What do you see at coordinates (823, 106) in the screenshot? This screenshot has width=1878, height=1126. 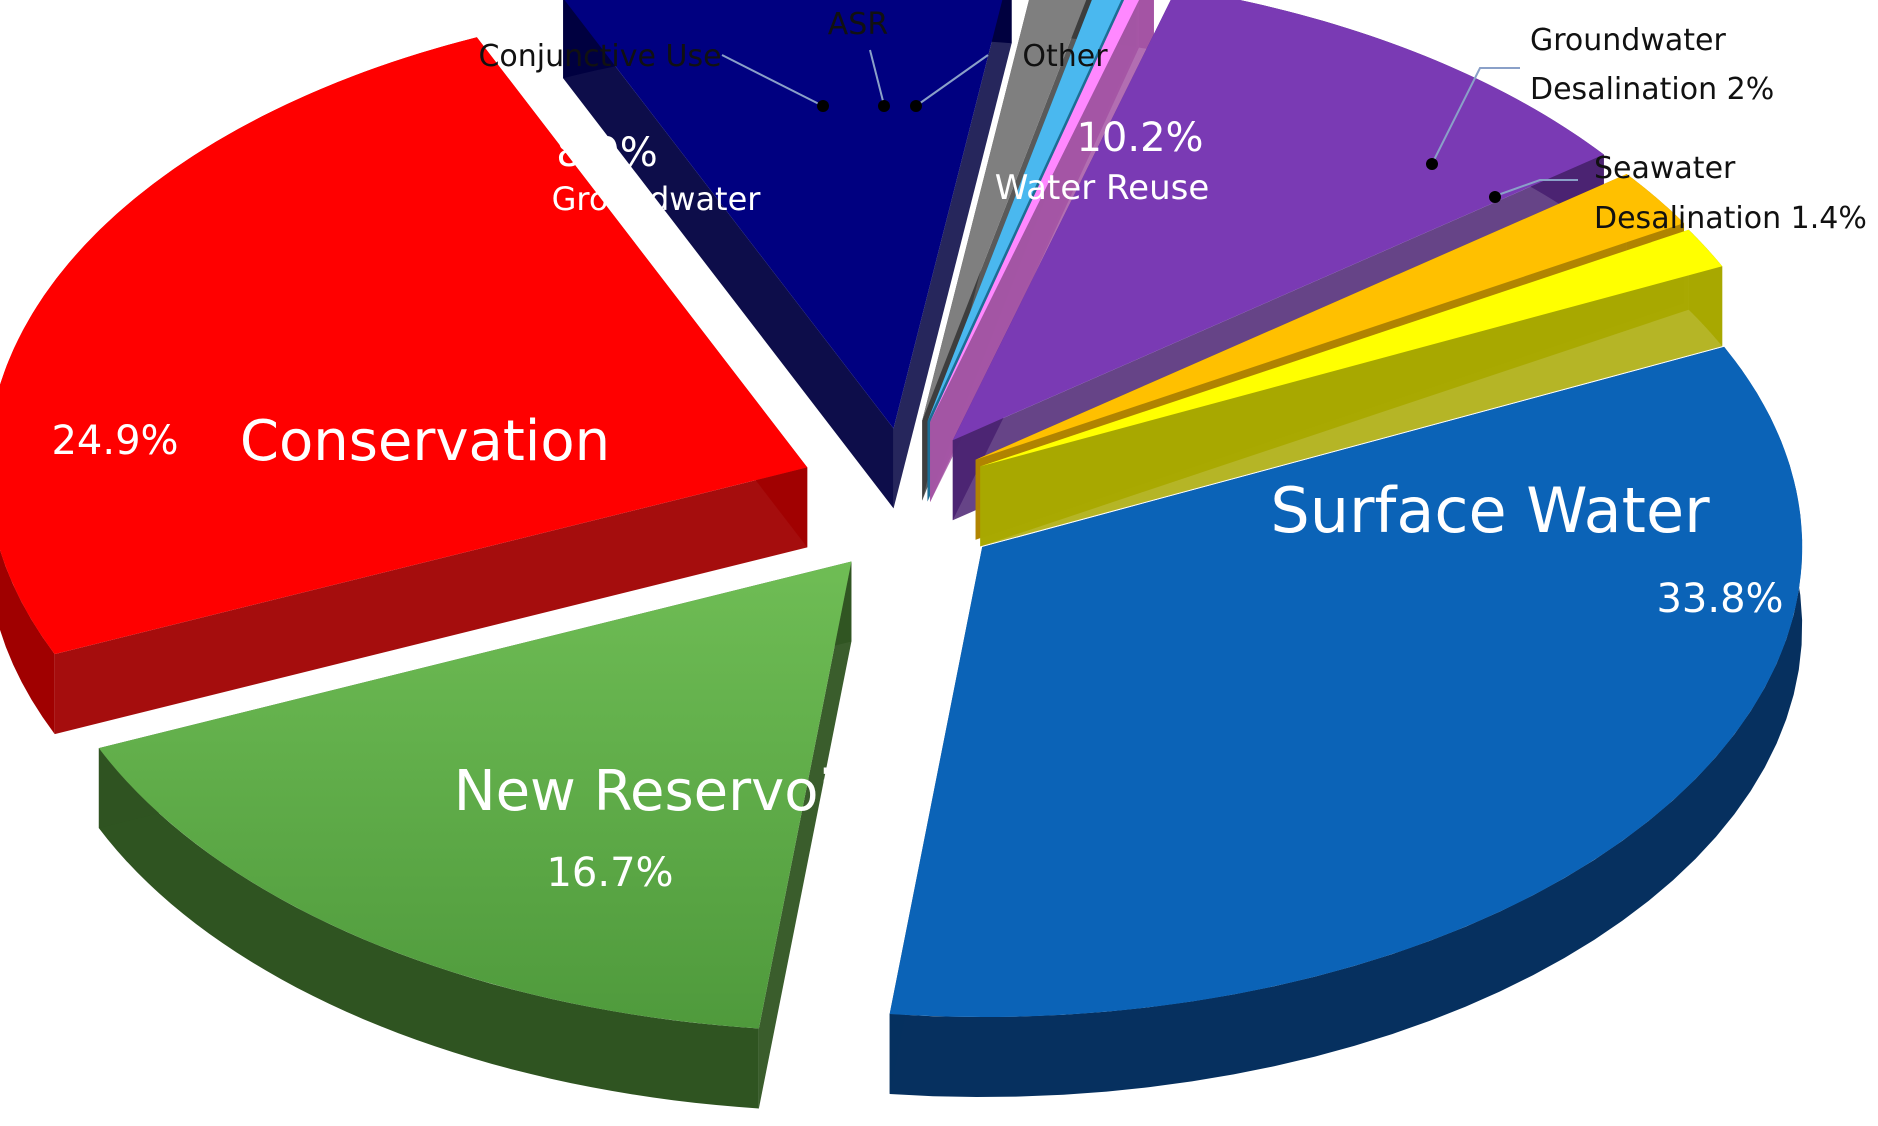 I see `conjunctive-use-marker` at bounding box center [823, 106].